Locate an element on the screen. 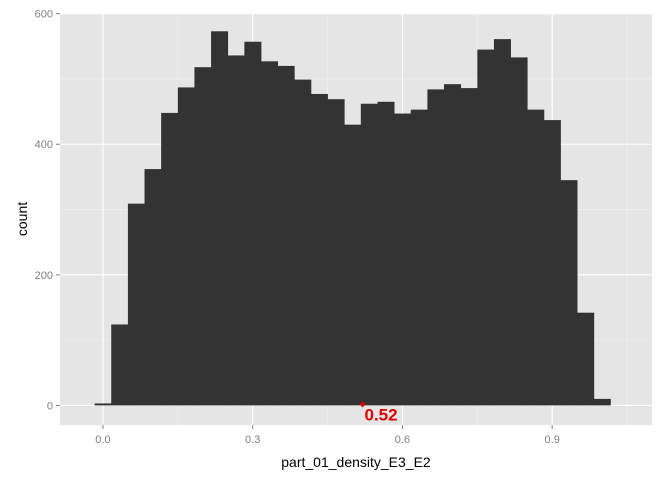 This screenshot has width=672, height=480. y-axis-title: count is located at coordinates (22, 219).